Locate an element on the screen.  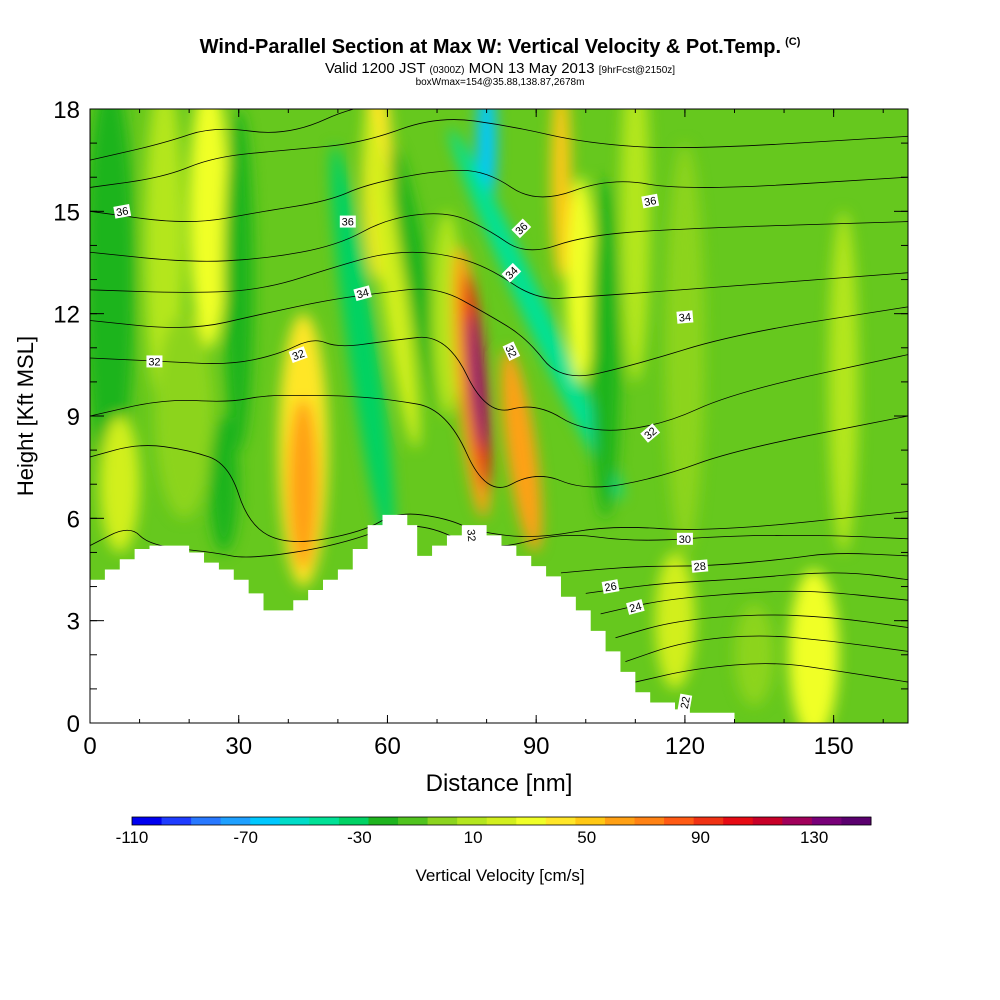
colorbar-tick-label: 130 is located at coordinates (814, 837).